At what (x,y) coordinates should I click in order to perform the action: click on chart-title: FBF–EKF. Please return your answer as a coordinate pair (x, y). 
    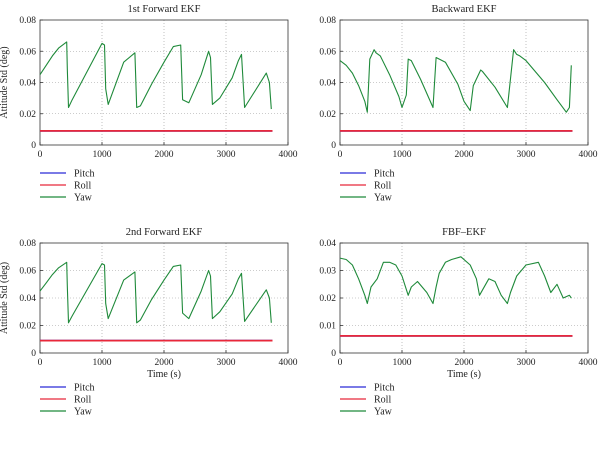
    Looking at the image, I should click on (464, 232).